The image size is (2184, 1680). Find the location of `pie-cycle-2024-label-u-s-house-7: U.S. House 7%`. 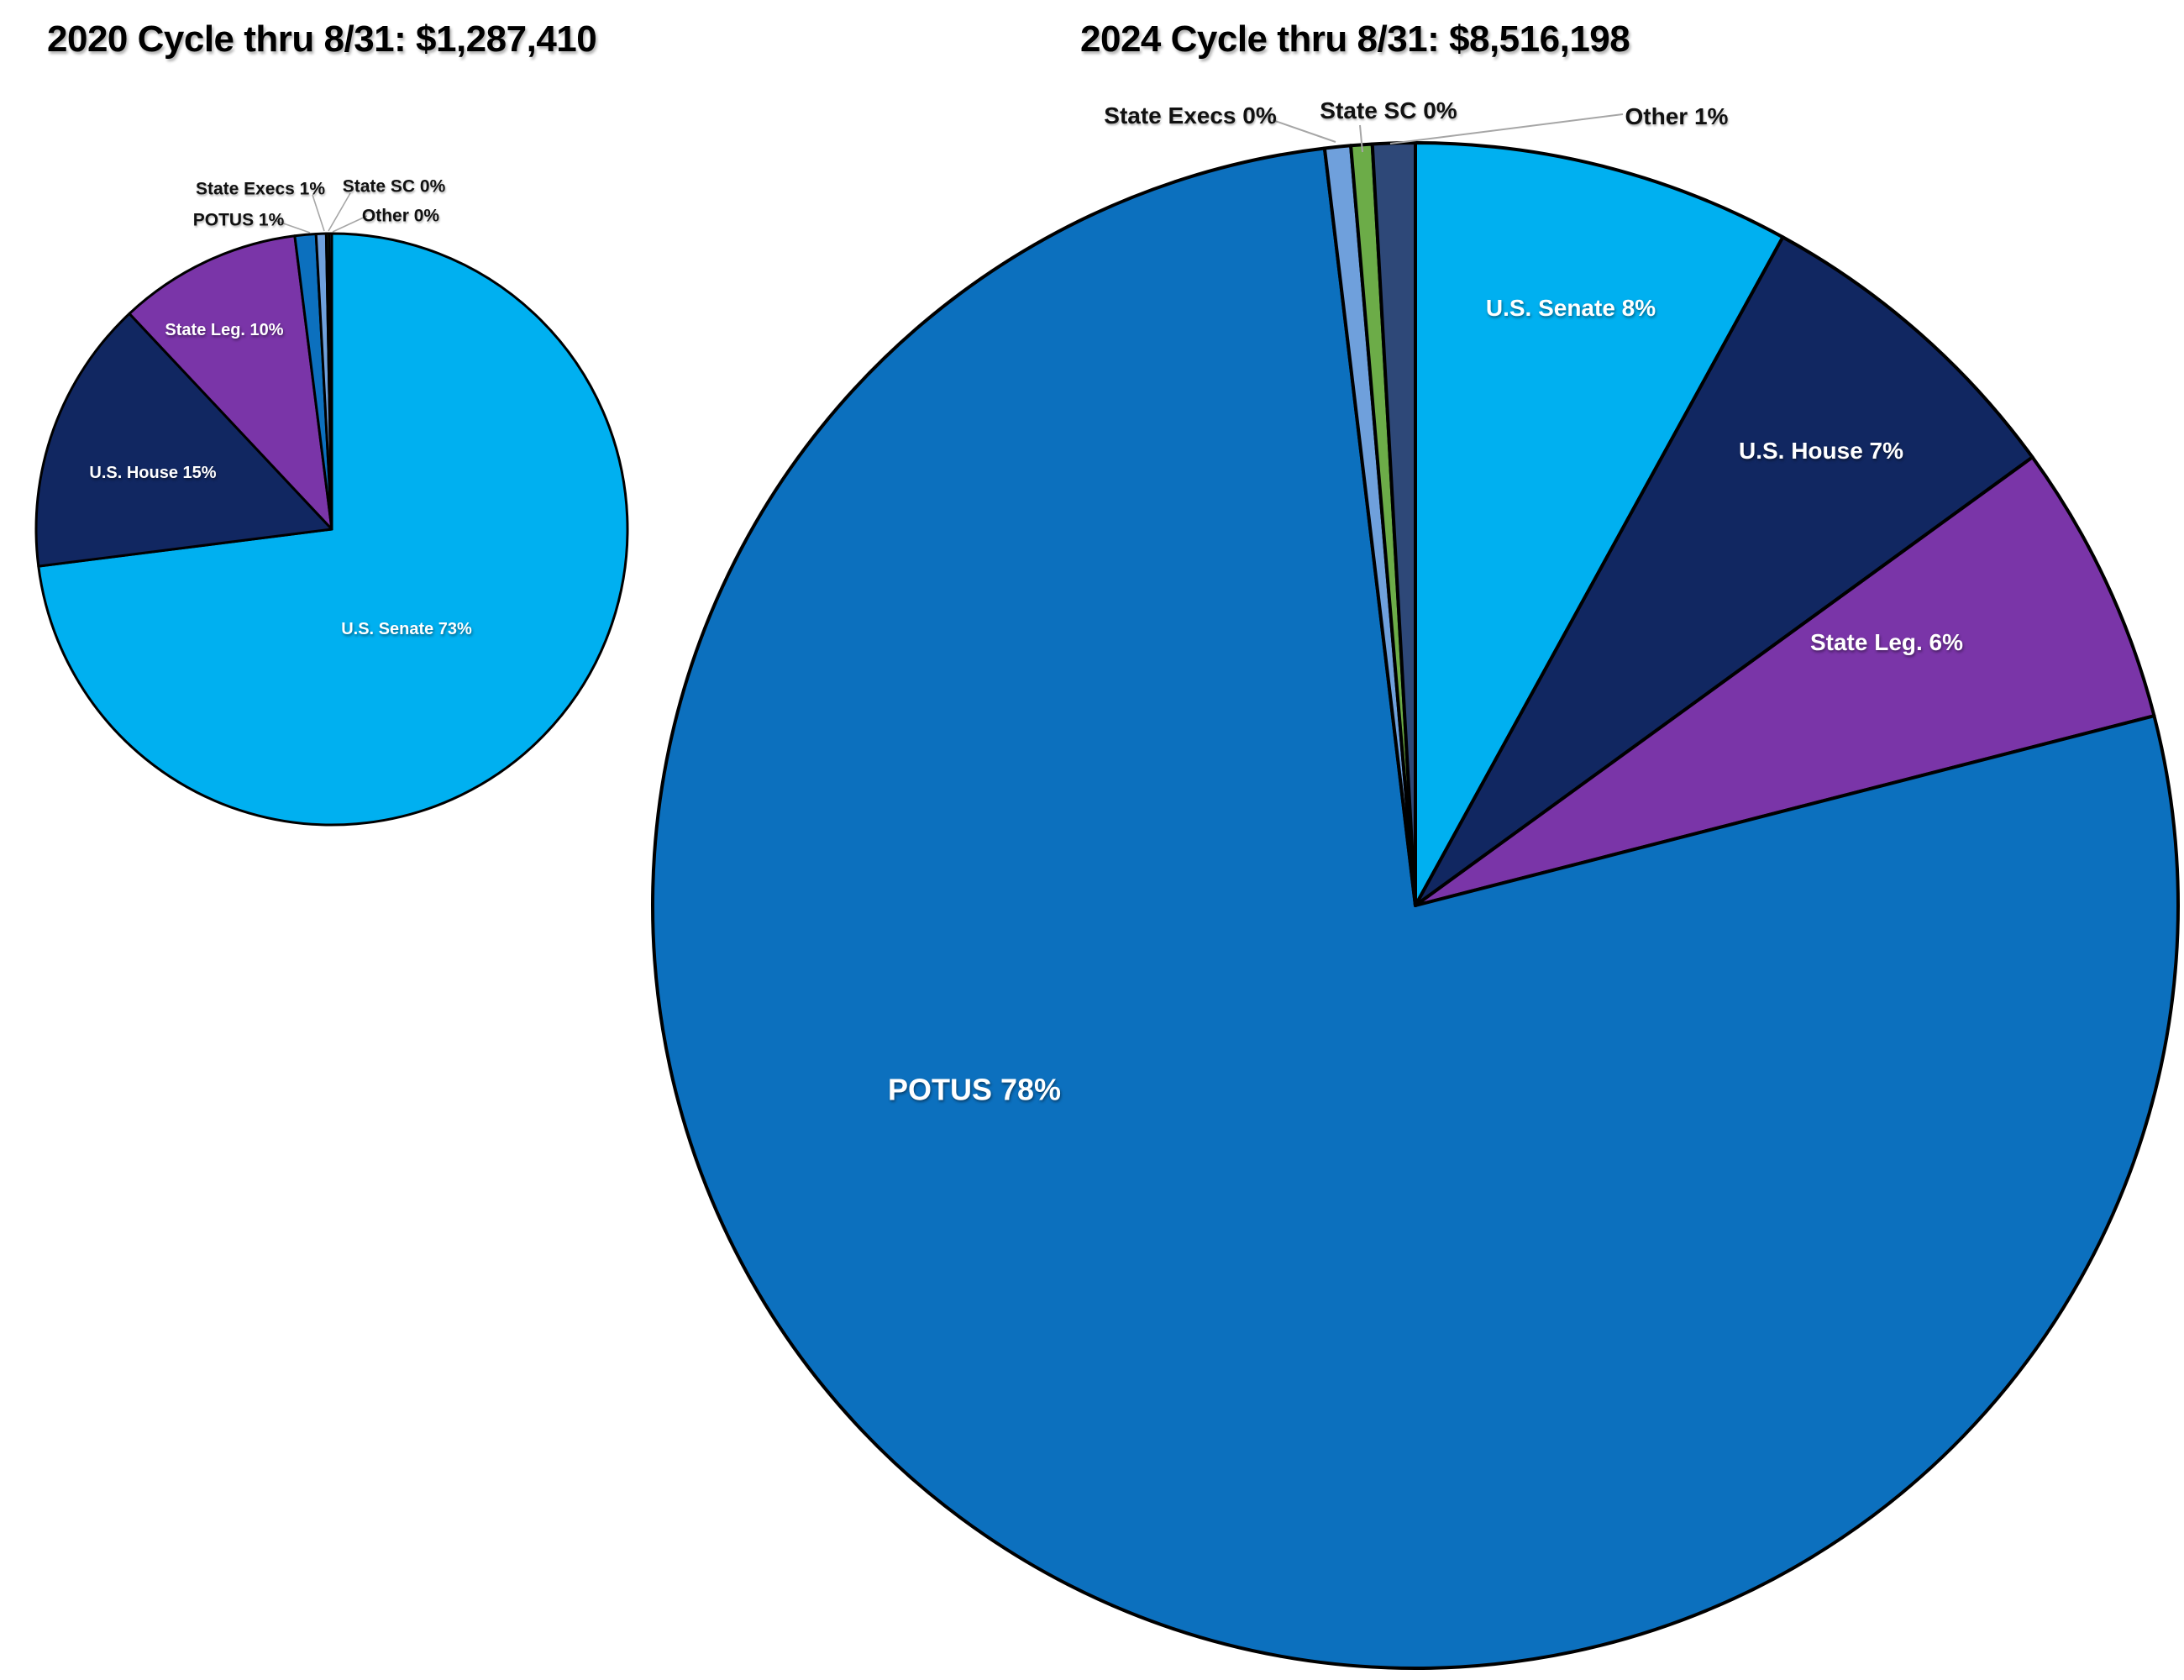

pie-cycle-2024-label-u-s-house-7: U.S. House 7% is located at coordinates (1821, 451).